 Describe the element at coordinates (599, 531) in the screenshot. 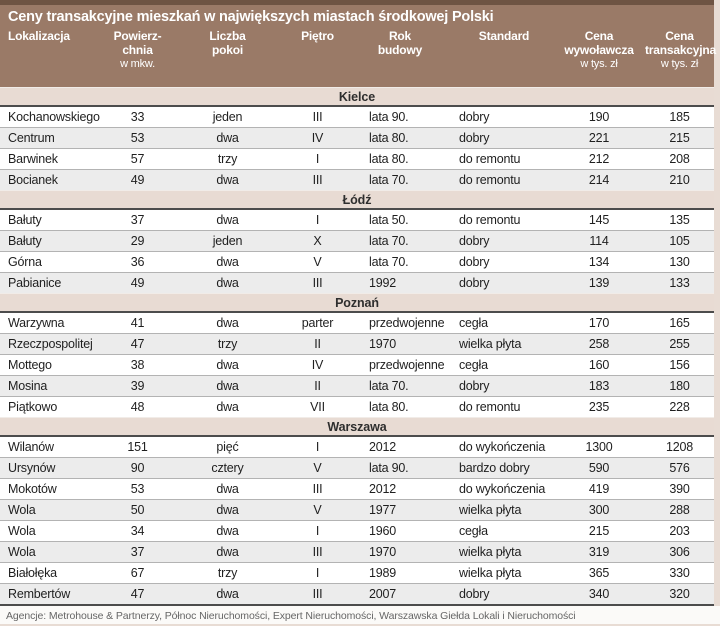

I see `cell-cena-wywolawcza: 215` at that location.